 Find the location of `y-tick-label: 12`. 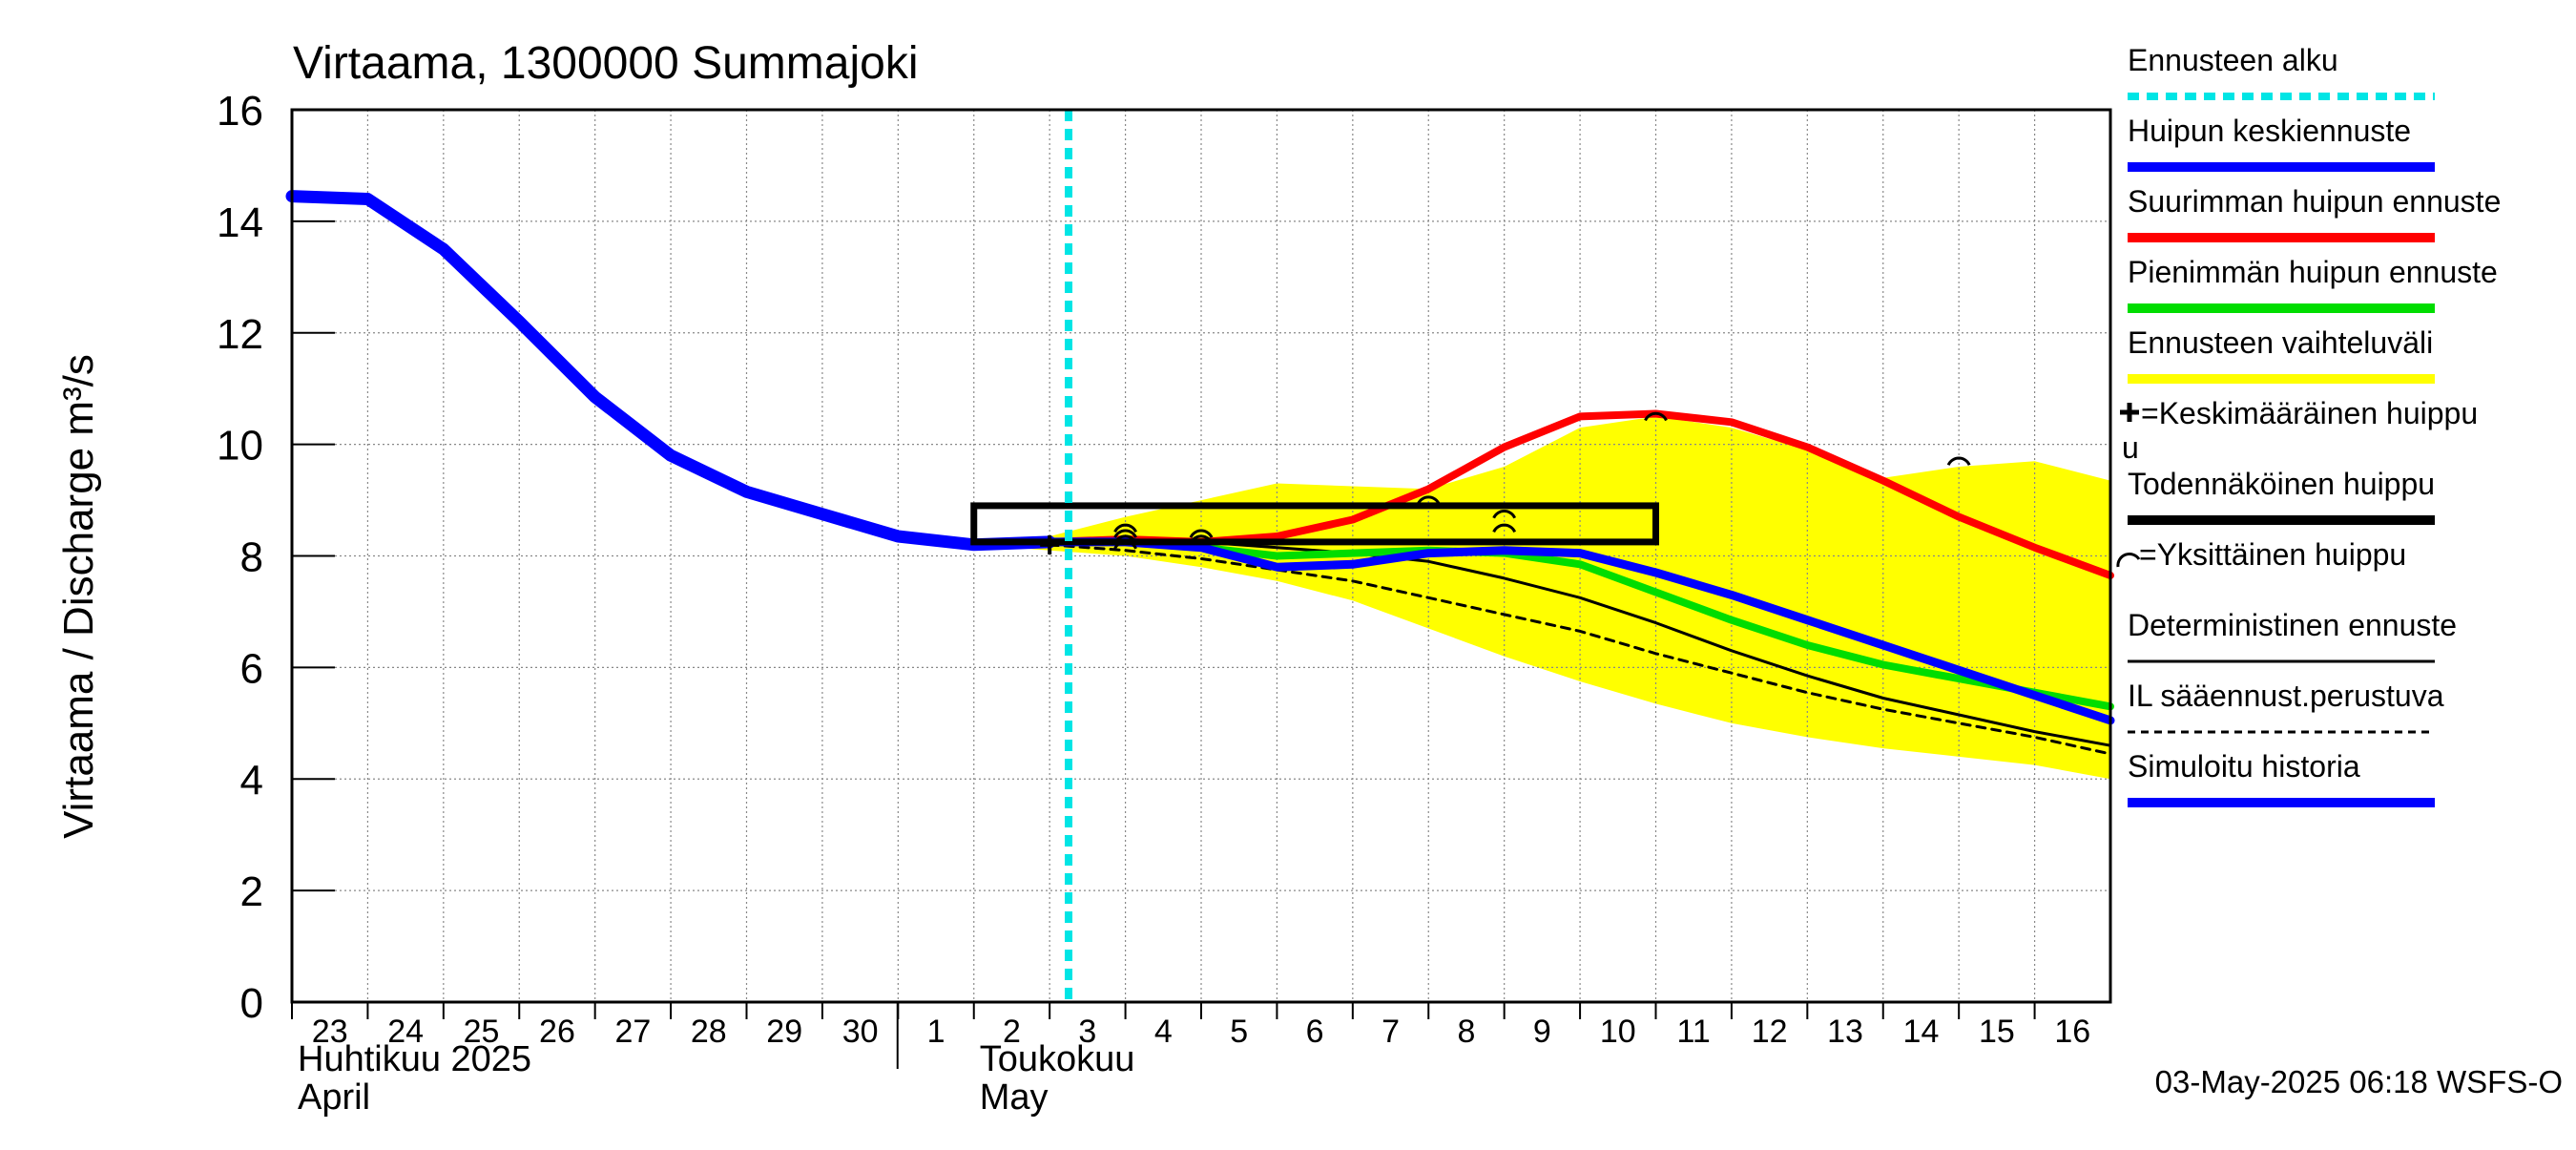

y-tick-label: 12 is located at coordinates (240, 334).